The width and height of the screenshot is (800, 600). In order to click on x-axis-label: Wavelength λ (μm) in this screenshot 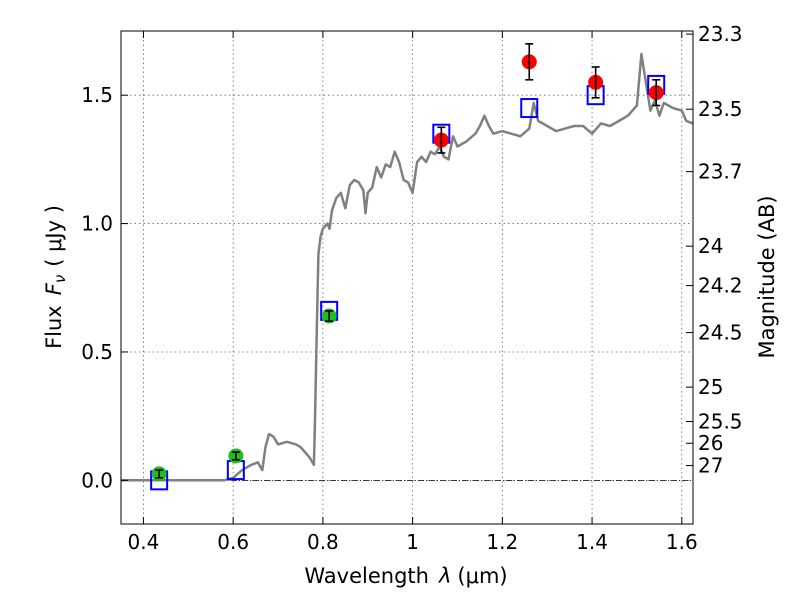, I will do `click(405, 576)`.